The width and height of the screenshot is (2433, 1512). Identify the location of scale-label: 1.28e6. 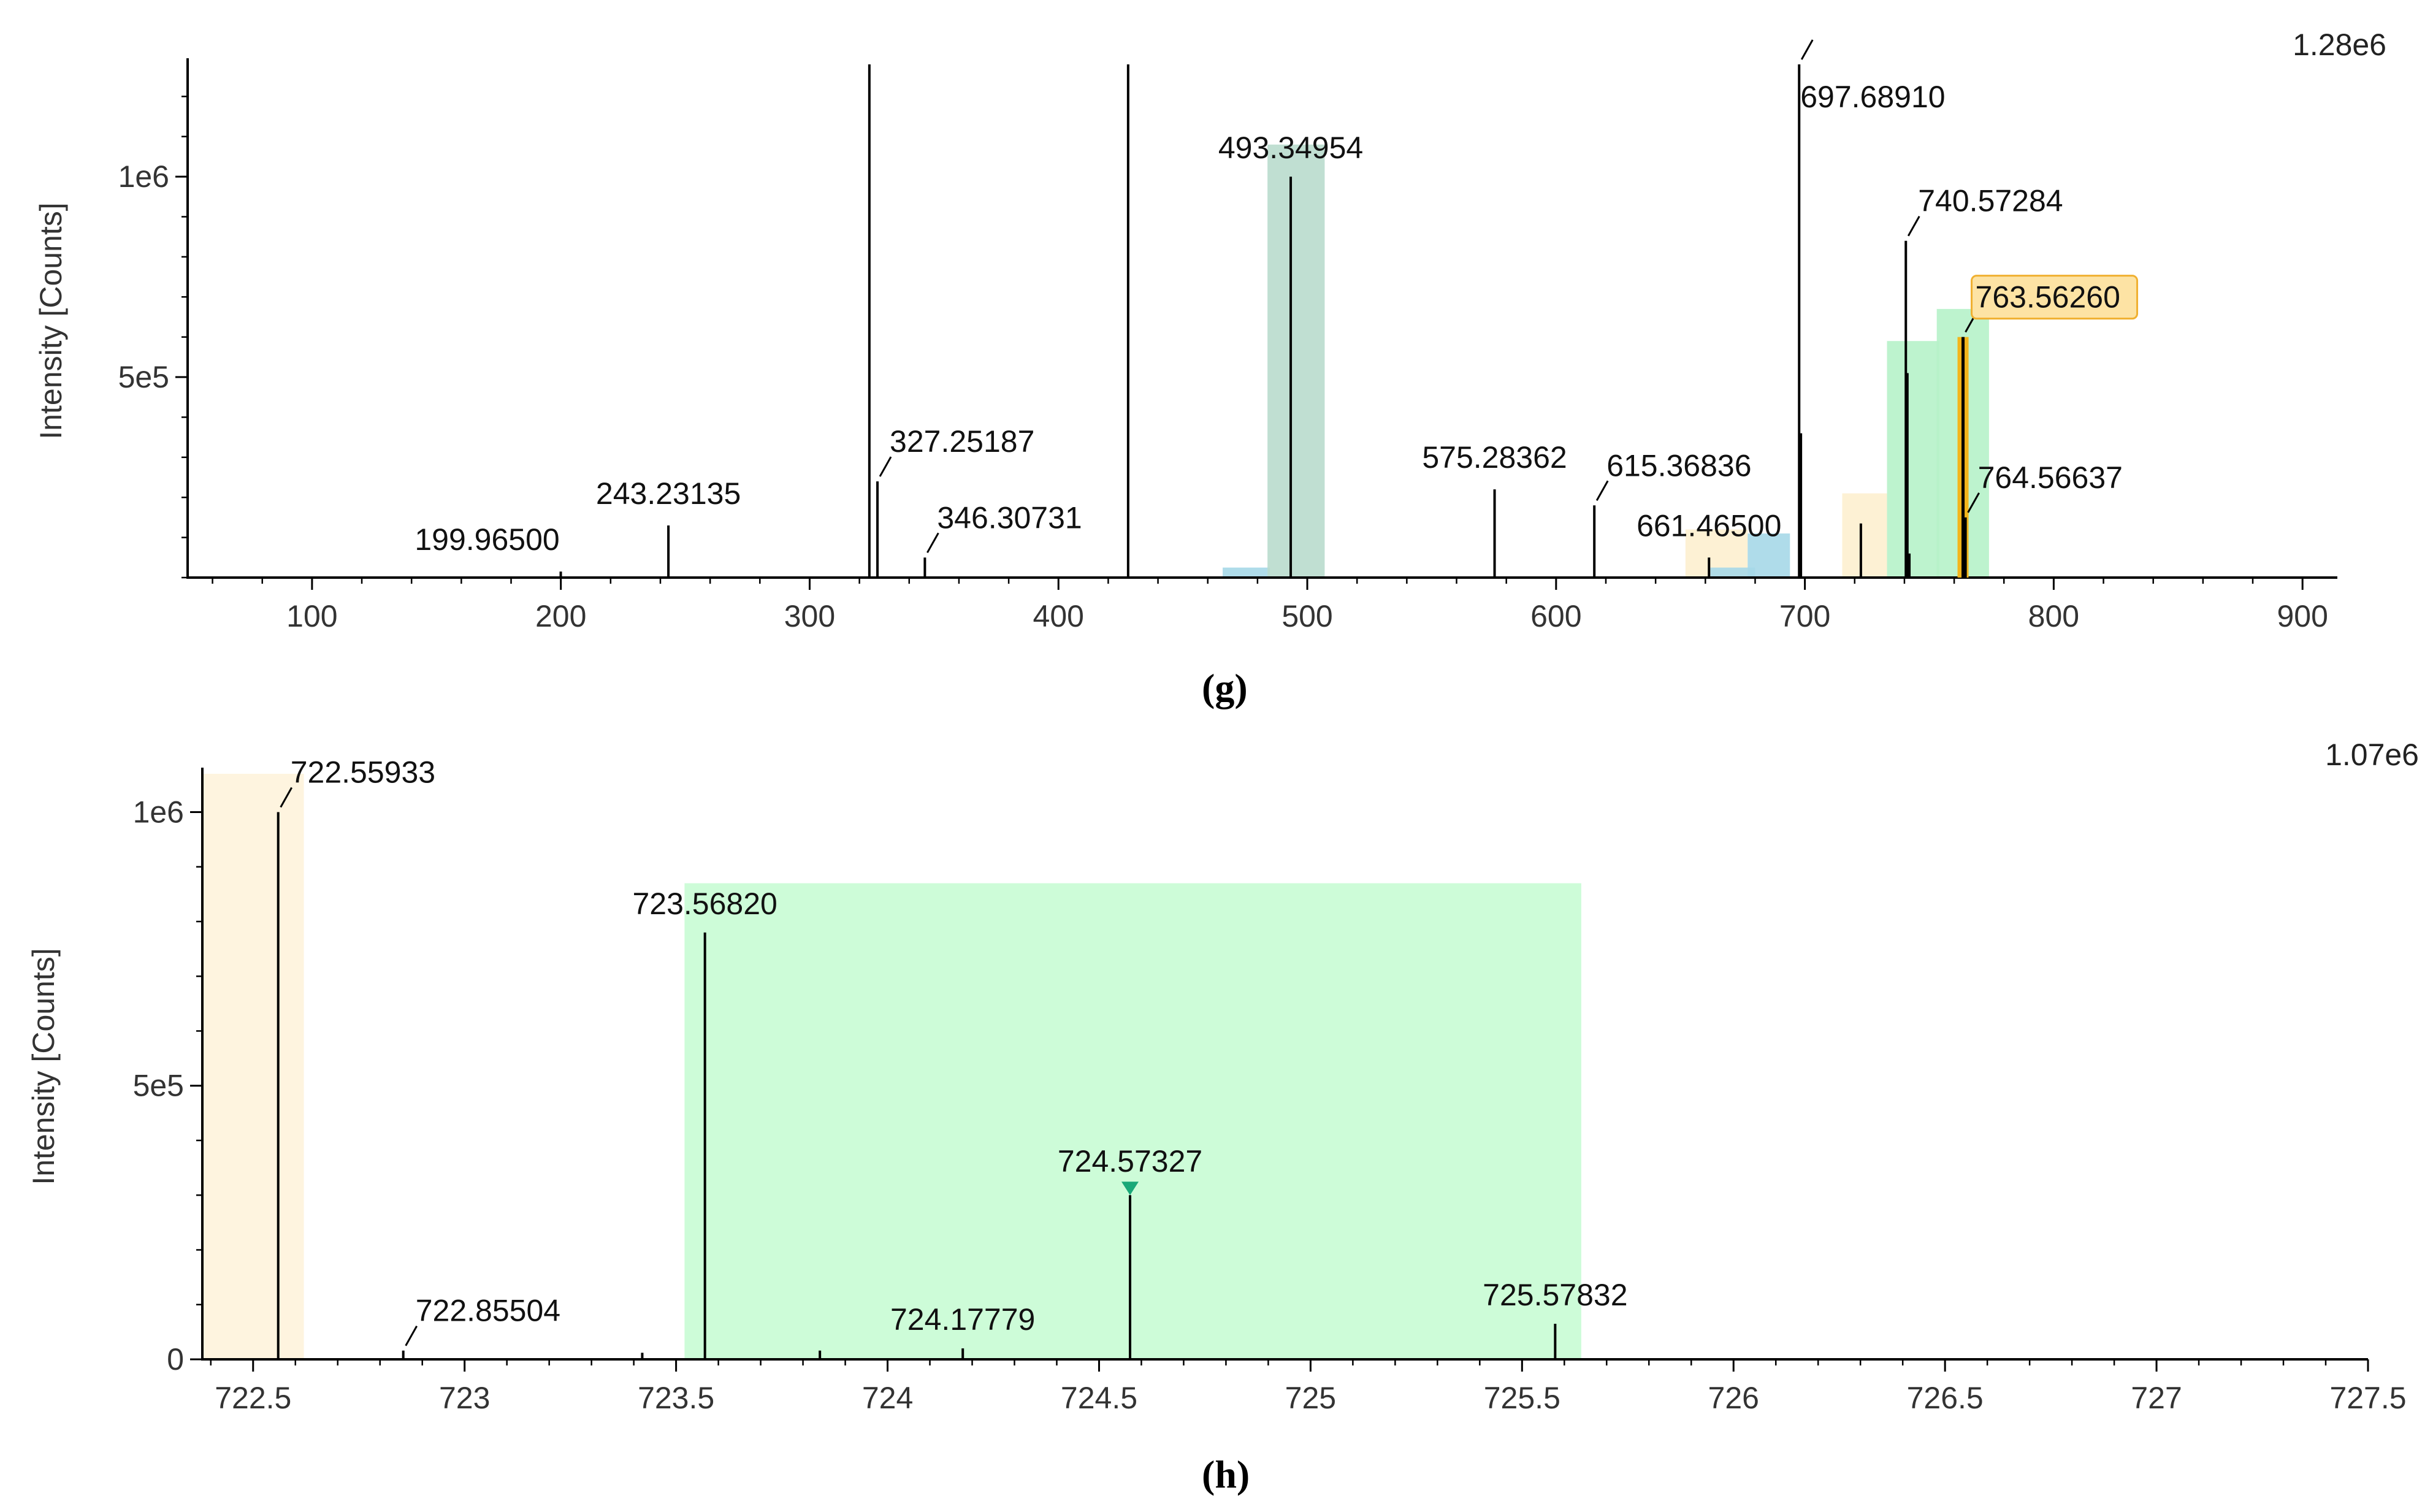
(2339, 45).